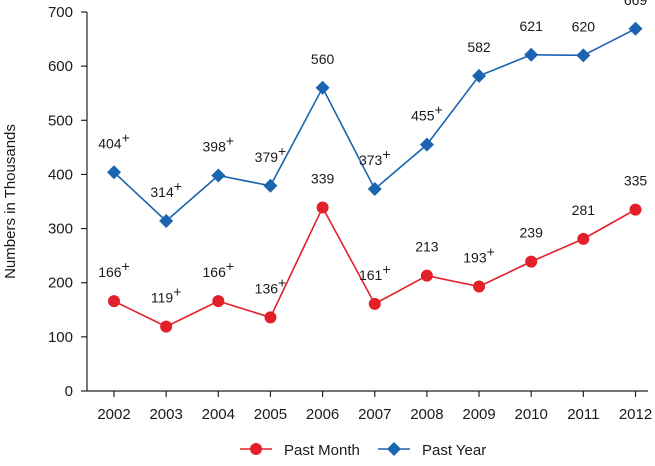  What do you see at coordinates (218, 414) in the screenshot?
I see `x-tick-label: 2004` at bounding box center [218, 414].